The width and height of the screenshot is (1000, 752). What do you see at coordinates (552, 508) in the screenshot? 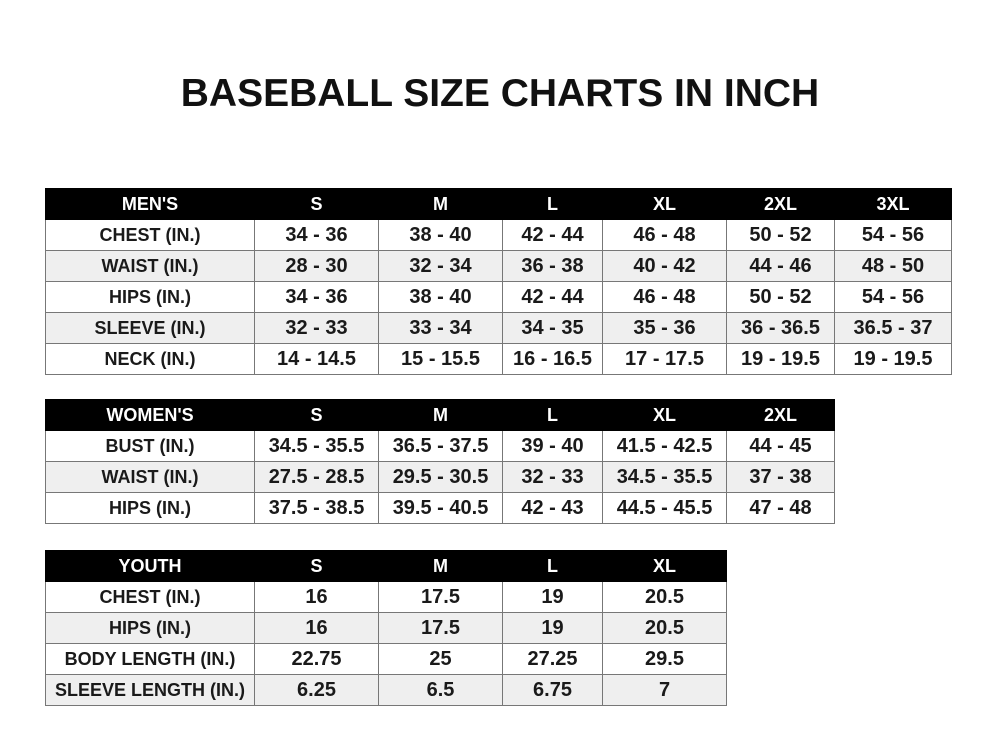
I see `size-value: 42 - 43` at bounding box center [552, 508].